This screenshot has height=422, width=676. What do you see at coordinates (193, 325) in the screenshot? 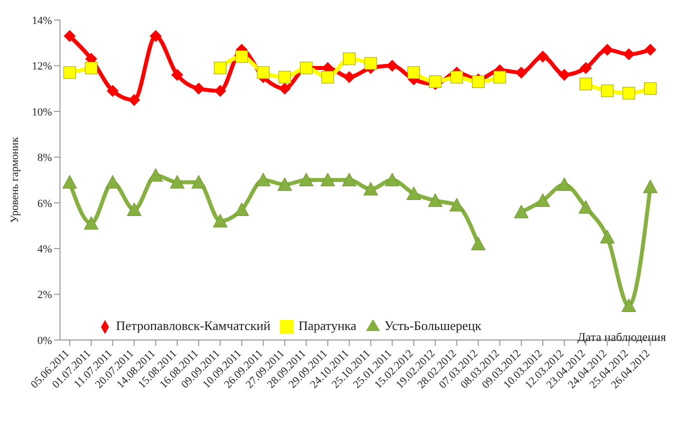
I see `legend-label: Петропавловск-Камчатский` at bounding box center [193, 325].